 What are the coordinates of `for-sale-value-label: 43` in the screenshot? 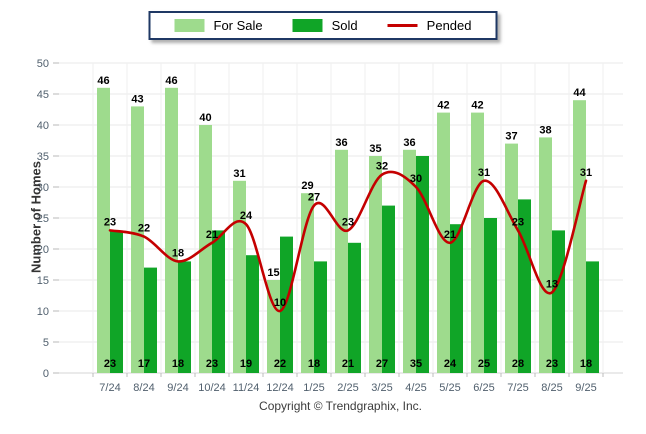 It's located at (137, 99).